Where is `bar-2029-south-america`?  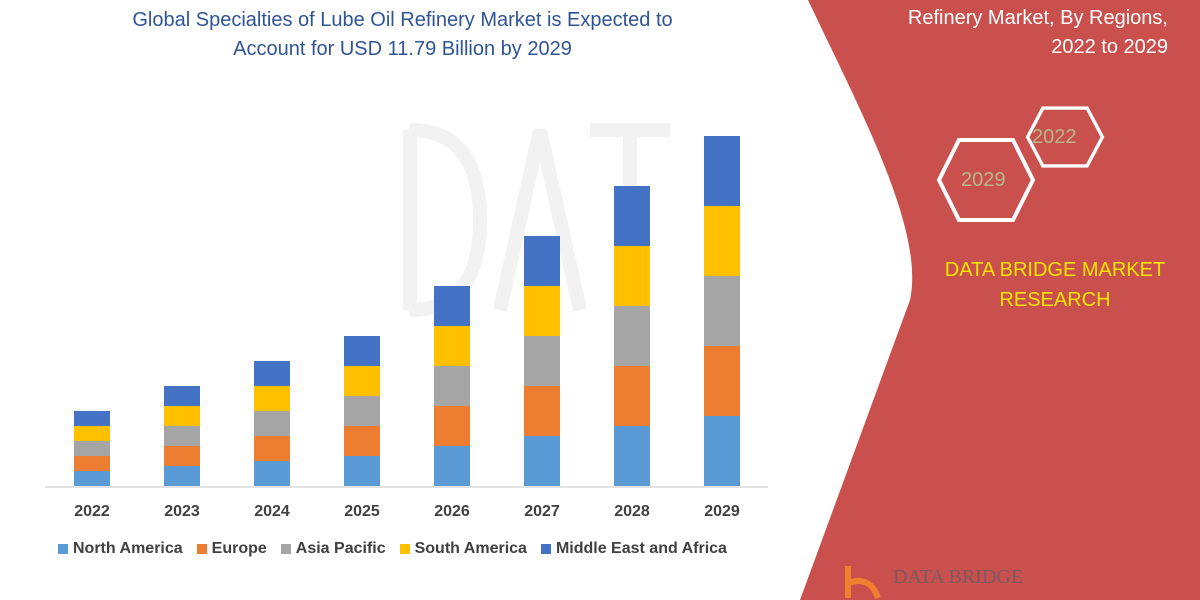
bar-2029-south-america is located at coordinates (722, 241).